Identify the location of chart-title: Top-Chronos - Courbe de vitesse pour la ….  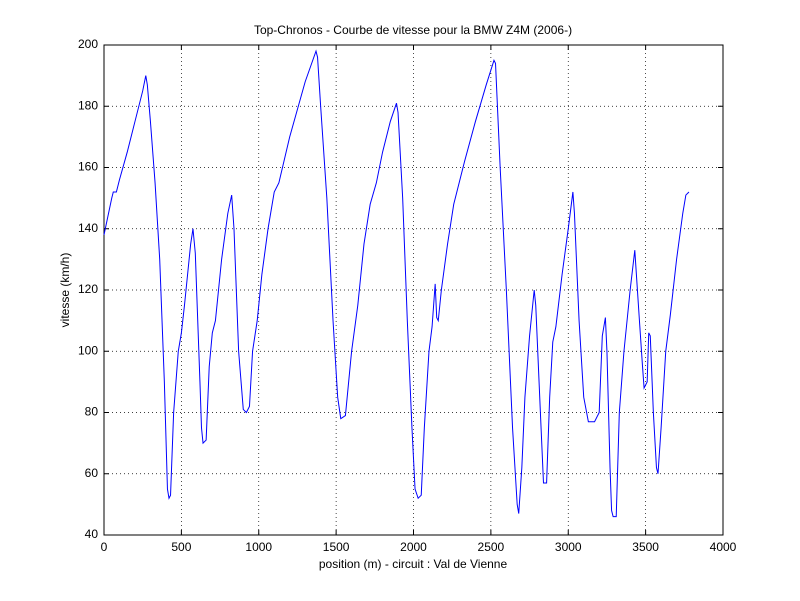
(413, 30).